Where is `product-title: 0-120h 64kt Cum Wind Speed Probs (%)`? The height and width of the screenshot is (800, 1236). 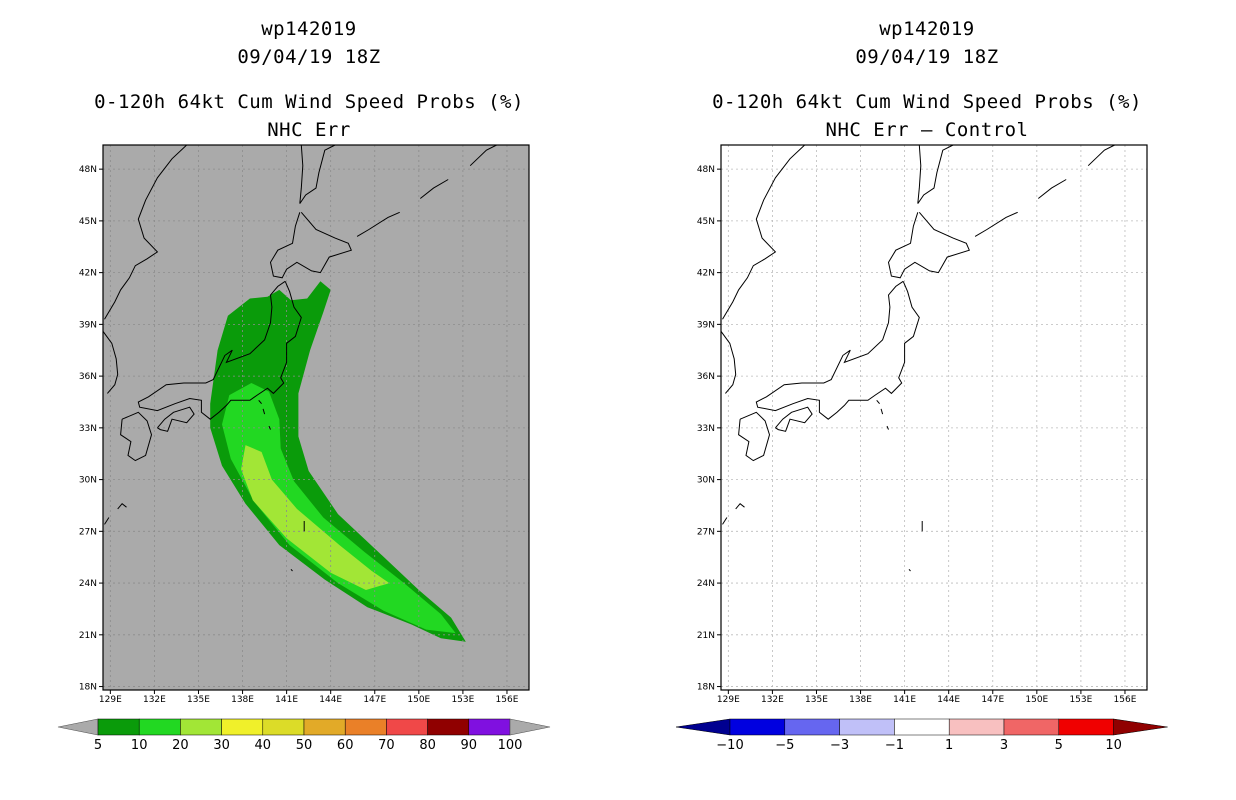
product-title: 0-120h 64kt Cum Wind Speed Probs (%) is located at coordinates (309, 102).